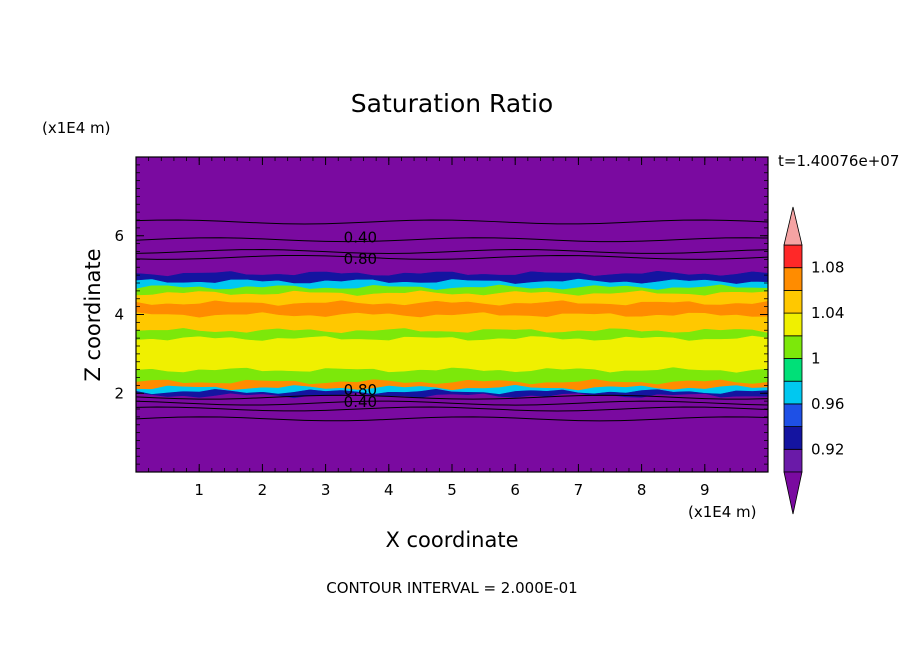 Image resolution: width=904 pixels, height=654 pixels. What do you see at coordinates (838, 161) in the screenshot?
I see `time-label: t=1.40076e+07` at bounding box center [838, 161].